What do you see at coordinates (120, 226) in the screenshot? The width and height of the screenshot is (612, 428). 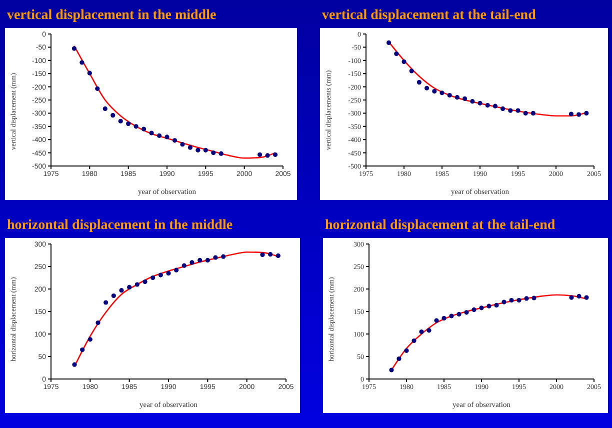 I see `chart-title: horizontal displacement in the middle` at bounding box center [120, 226].